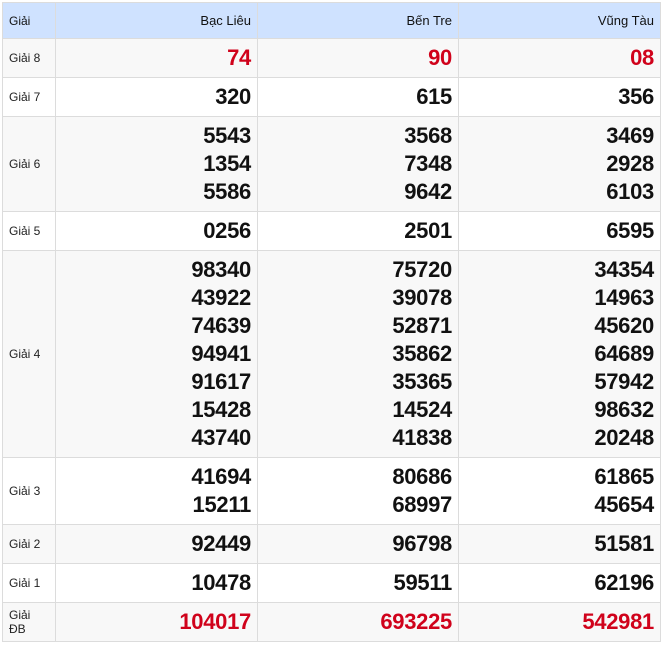 The height and width of the screenshot is (652, 662). I want to click on prize-row: Giải 3 41694 15211 80686 68997 61865 45654, so click(331, 491).